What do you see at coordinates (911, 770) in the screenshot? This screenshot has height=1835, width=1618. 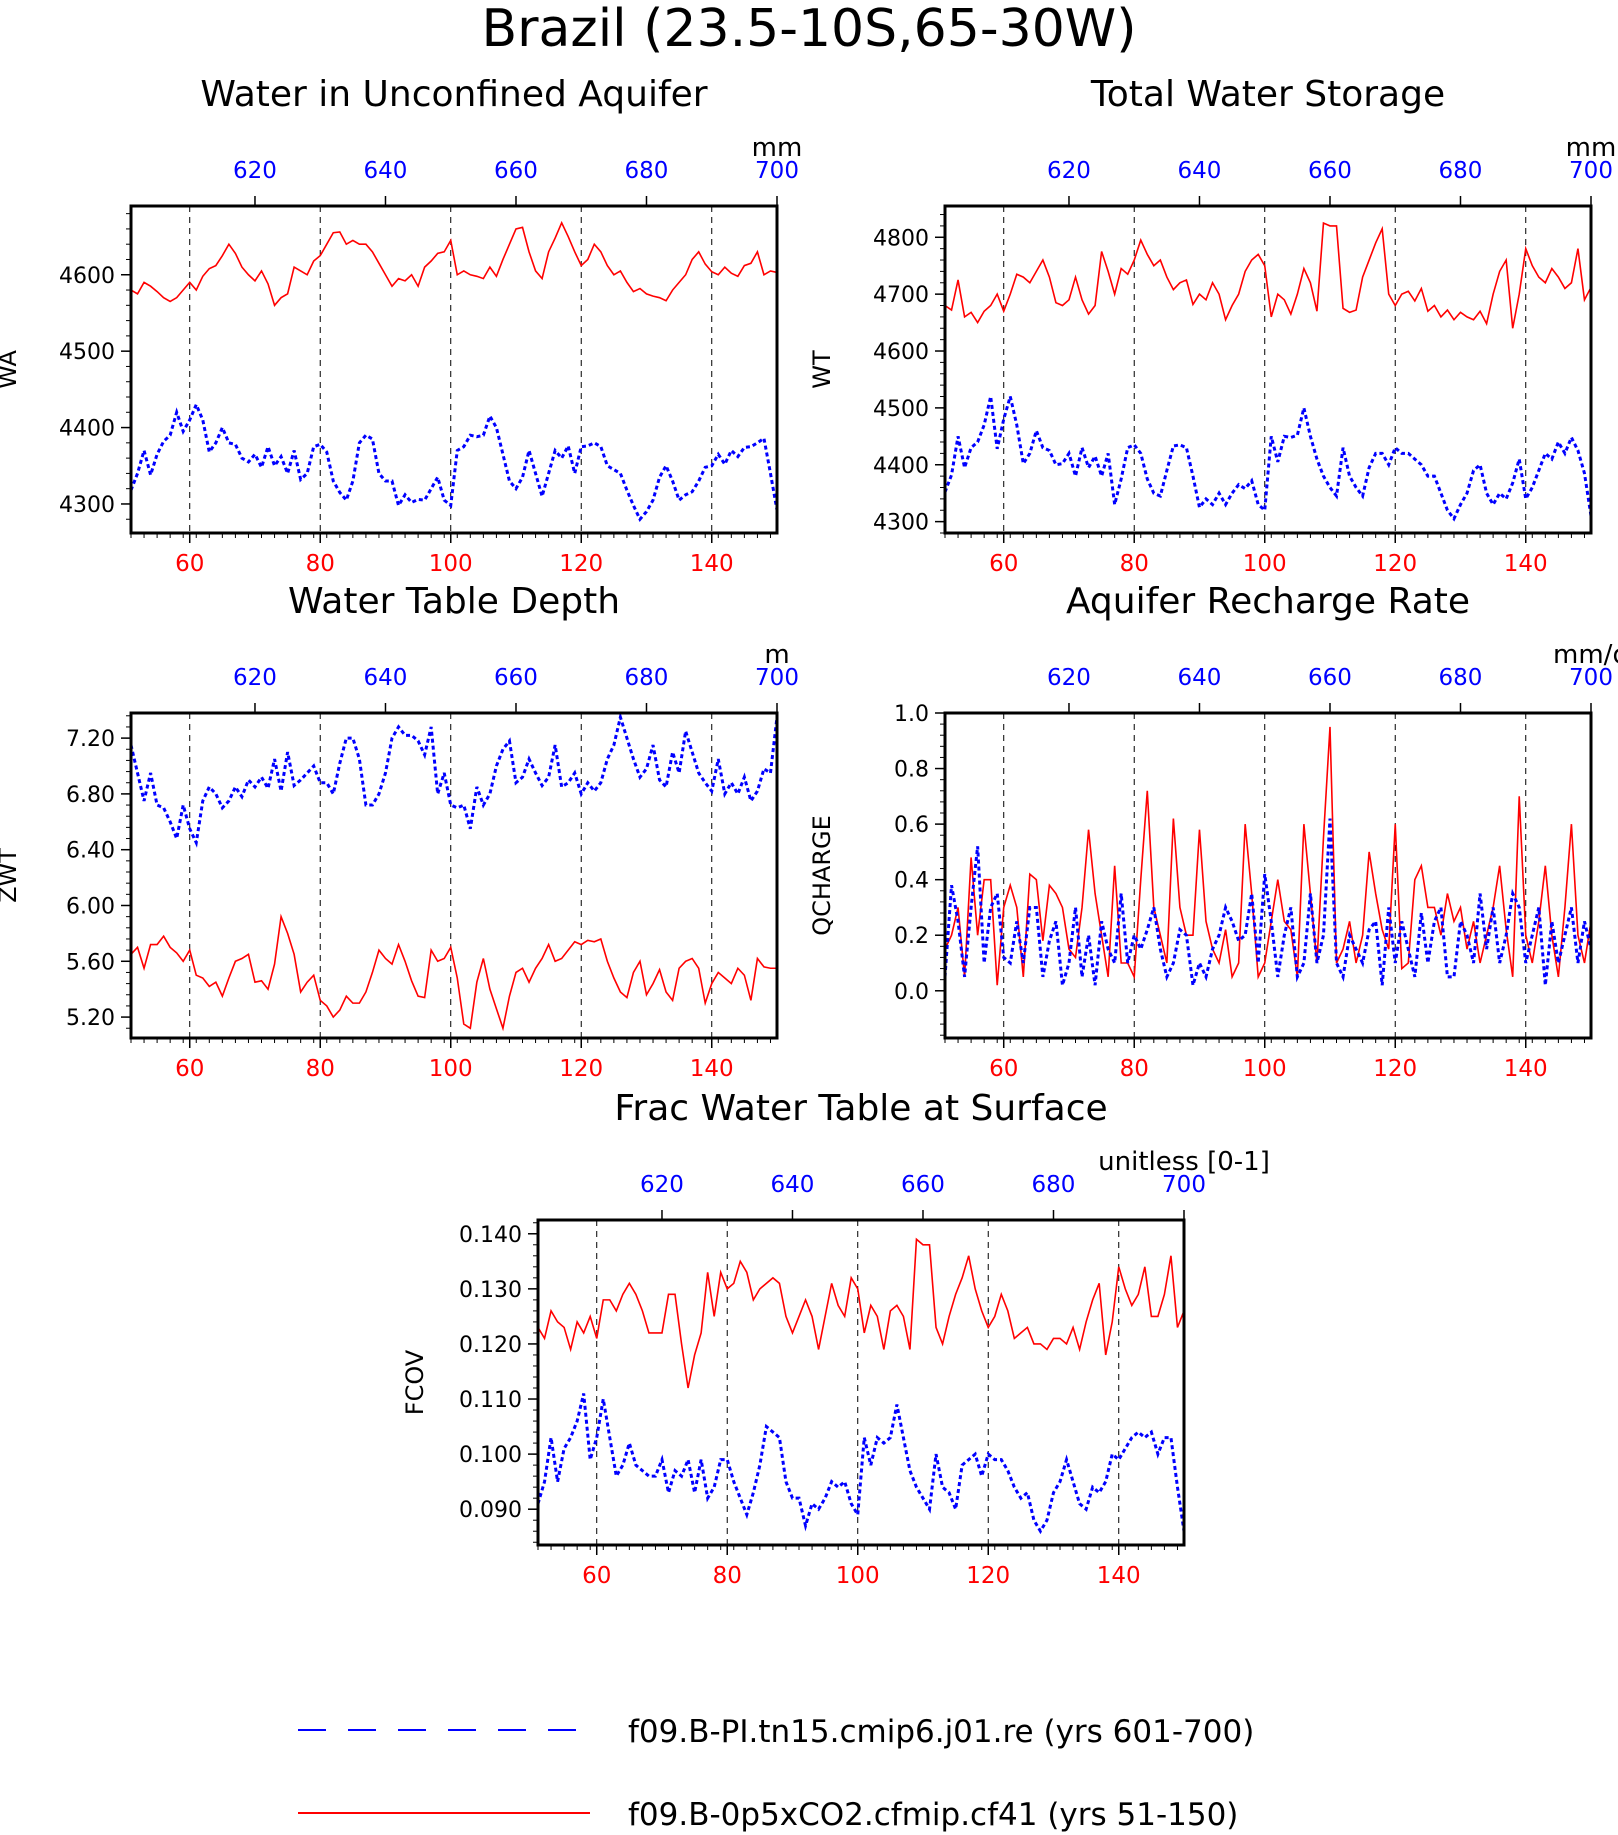 I see `y-tick-label: 0.8` at bounding box center [911, 770].